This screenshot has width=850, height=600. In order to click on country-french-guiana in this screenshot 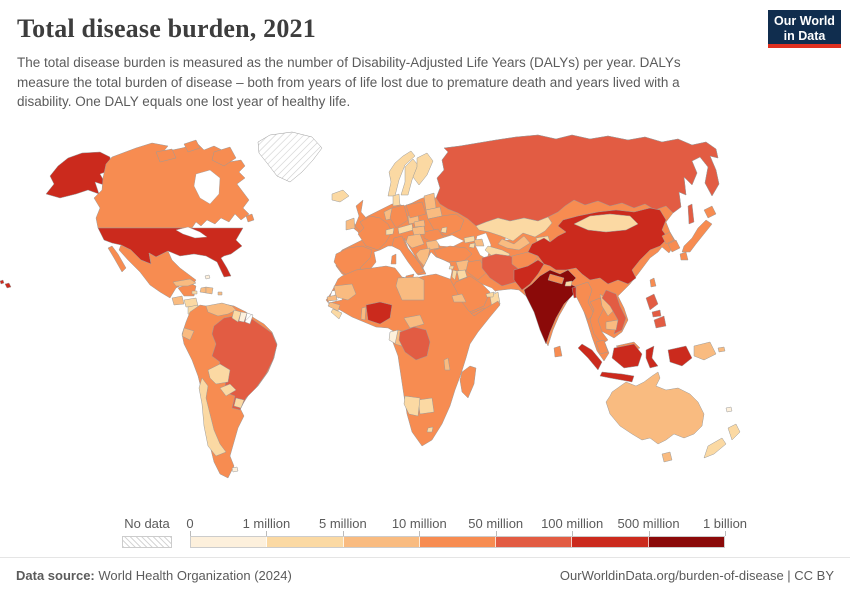, I will do `click(249, 318)`.